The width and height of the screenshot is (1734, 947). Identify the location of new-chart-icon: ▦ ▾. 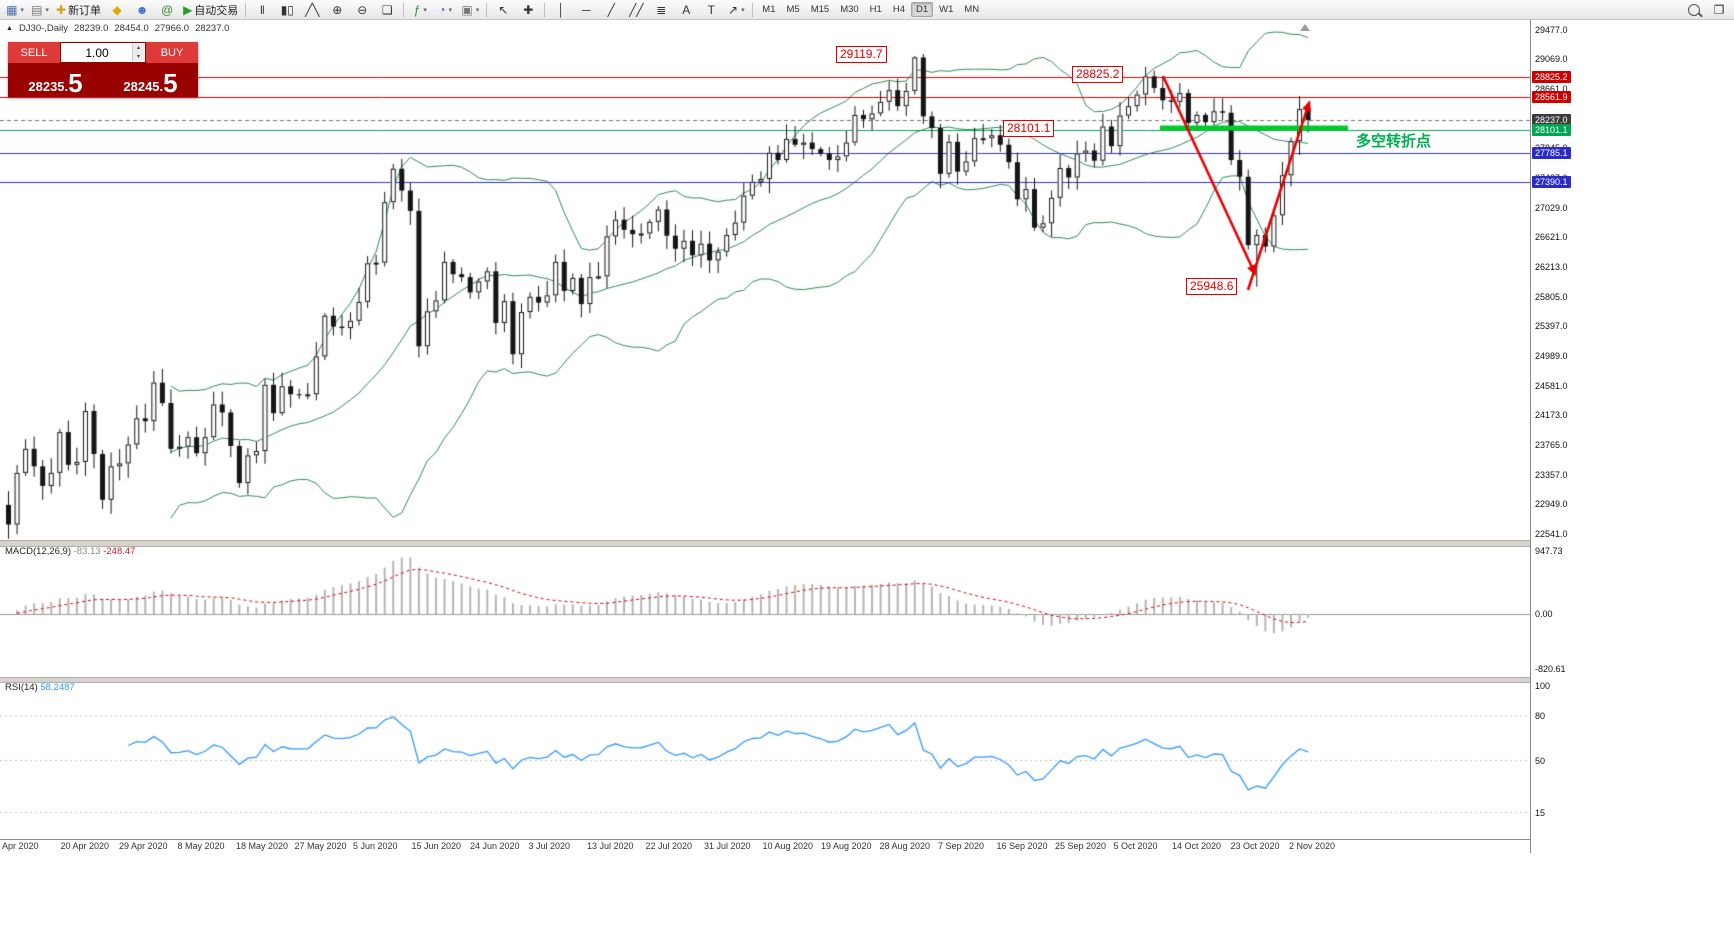
(15, 9).